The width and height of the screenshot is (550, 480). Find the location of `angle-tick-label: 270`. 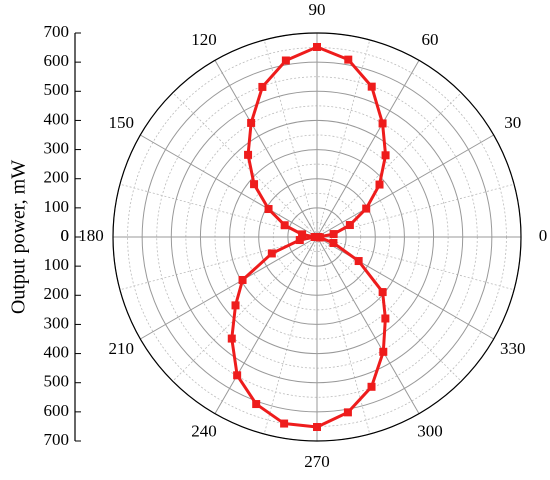

angle-tick-label: 270 is located at coordinates (317, 461).